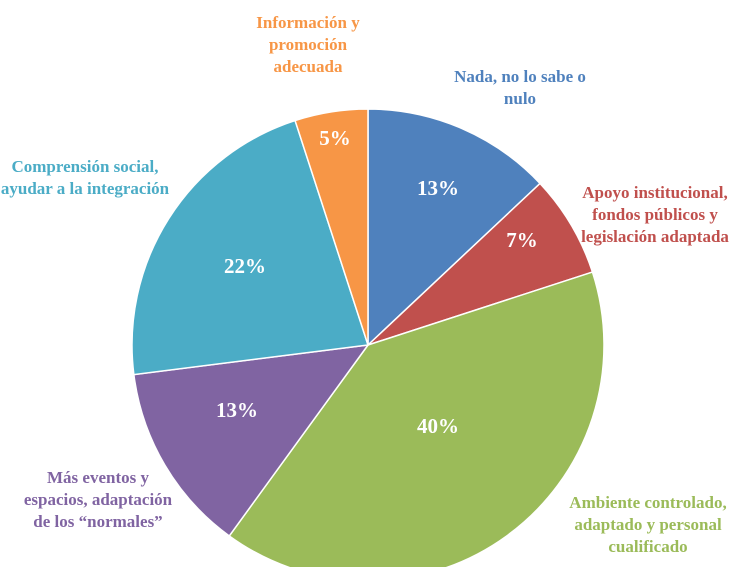  What do you see at coordinates (522, 240) in the screenshot?
I see `value-label: 7%` at bounding box center [522, 240].